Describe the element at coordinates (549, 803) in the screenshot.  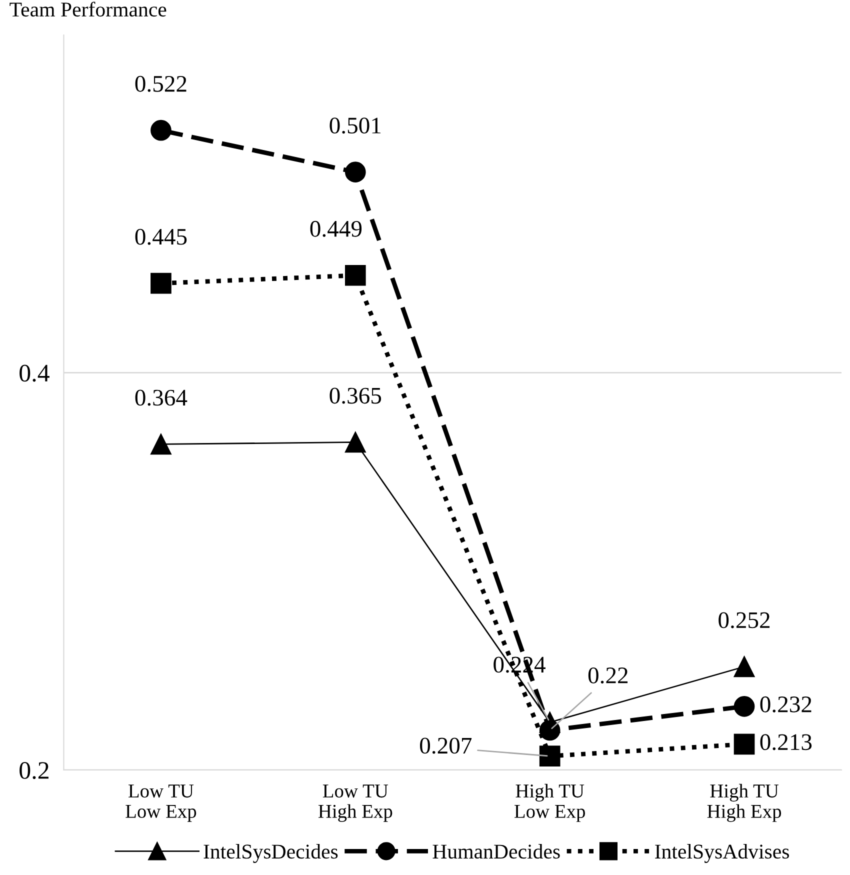
I see `x-tick-label: High TU Low Exp` at that location.